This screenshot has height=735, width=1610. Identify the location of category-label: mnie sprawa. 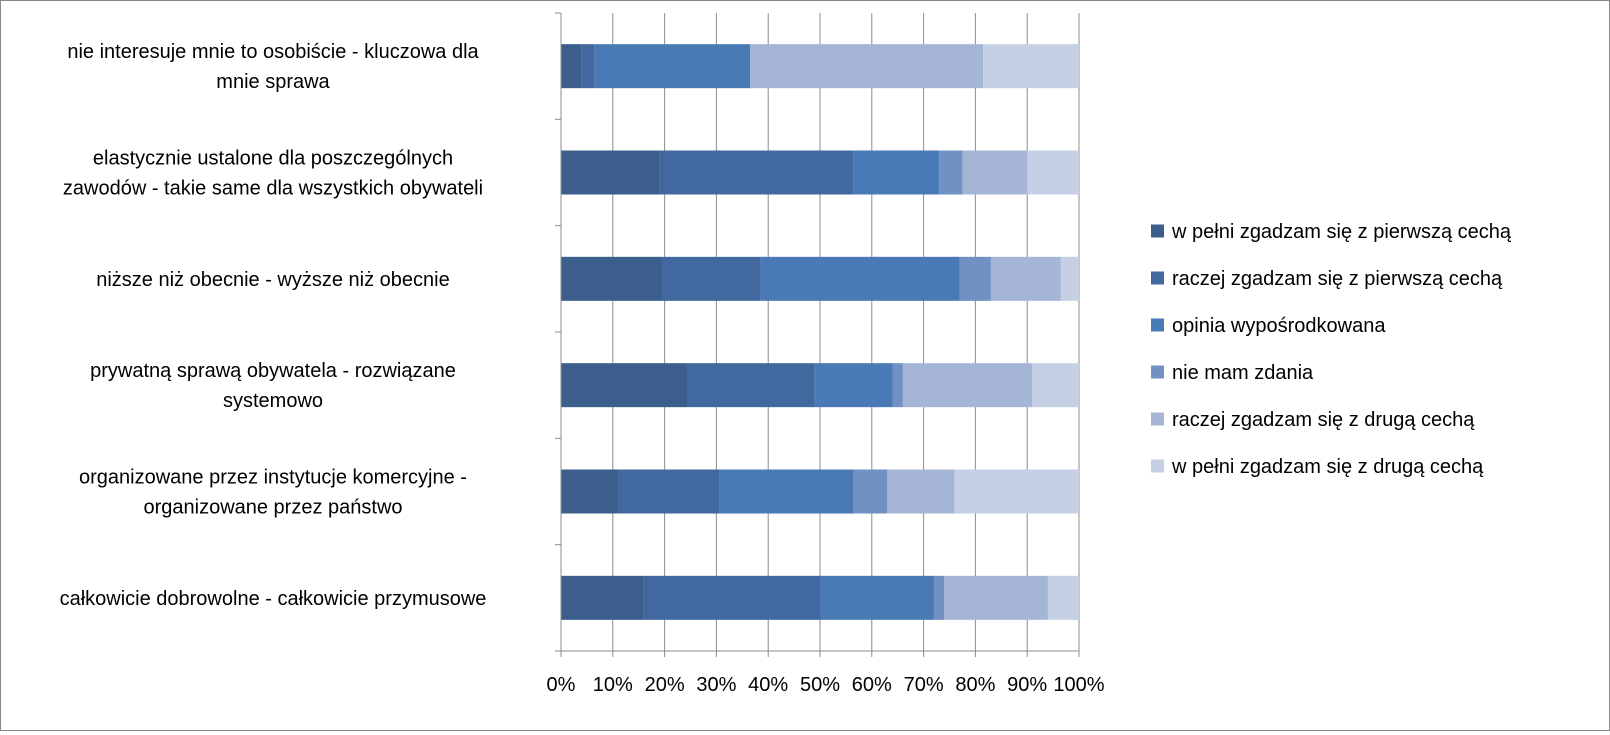
(273, 82).